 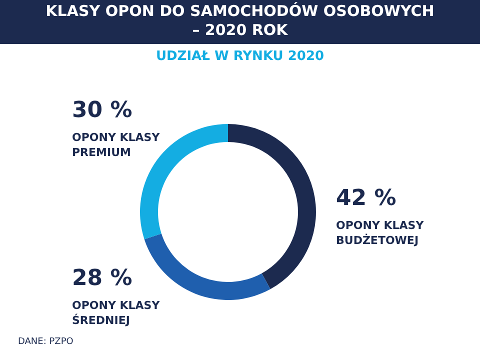 I want to click on slice-label: OPONY KLASY BUDŻETOWEJ, so click(x=380, y=233).